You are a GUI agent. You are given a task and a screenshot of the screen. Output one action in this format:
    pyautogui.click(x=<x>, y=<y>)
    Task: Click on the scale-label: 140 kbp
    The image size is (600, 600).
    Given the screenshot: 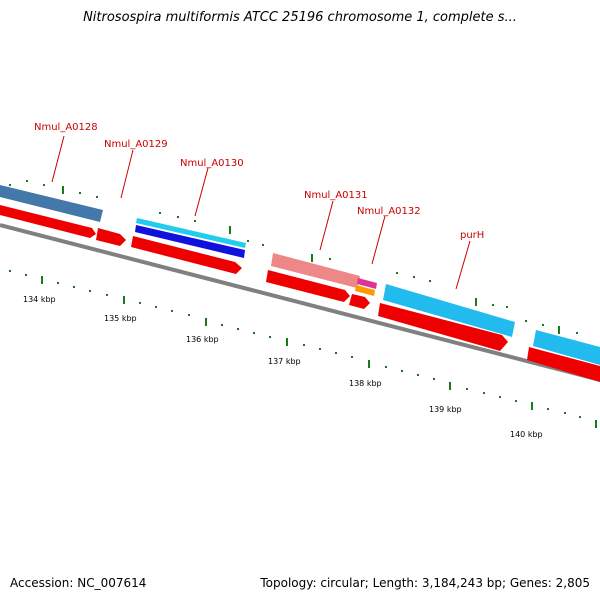 What is the action you would take?
    pyautogui.click(x=526, y=434)
    